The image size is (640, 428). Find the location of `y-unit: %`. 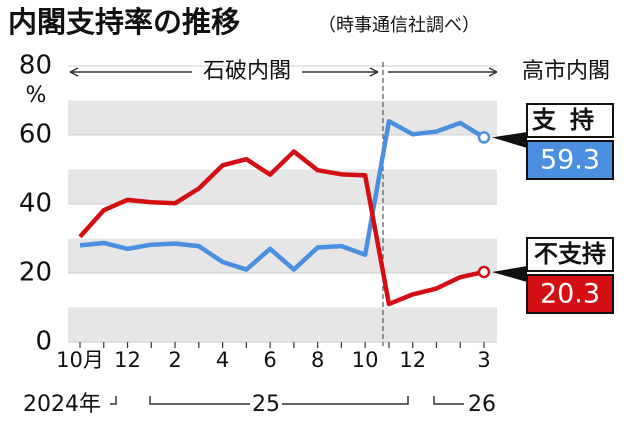

y-unit: % is located at coordinates (36, 95).